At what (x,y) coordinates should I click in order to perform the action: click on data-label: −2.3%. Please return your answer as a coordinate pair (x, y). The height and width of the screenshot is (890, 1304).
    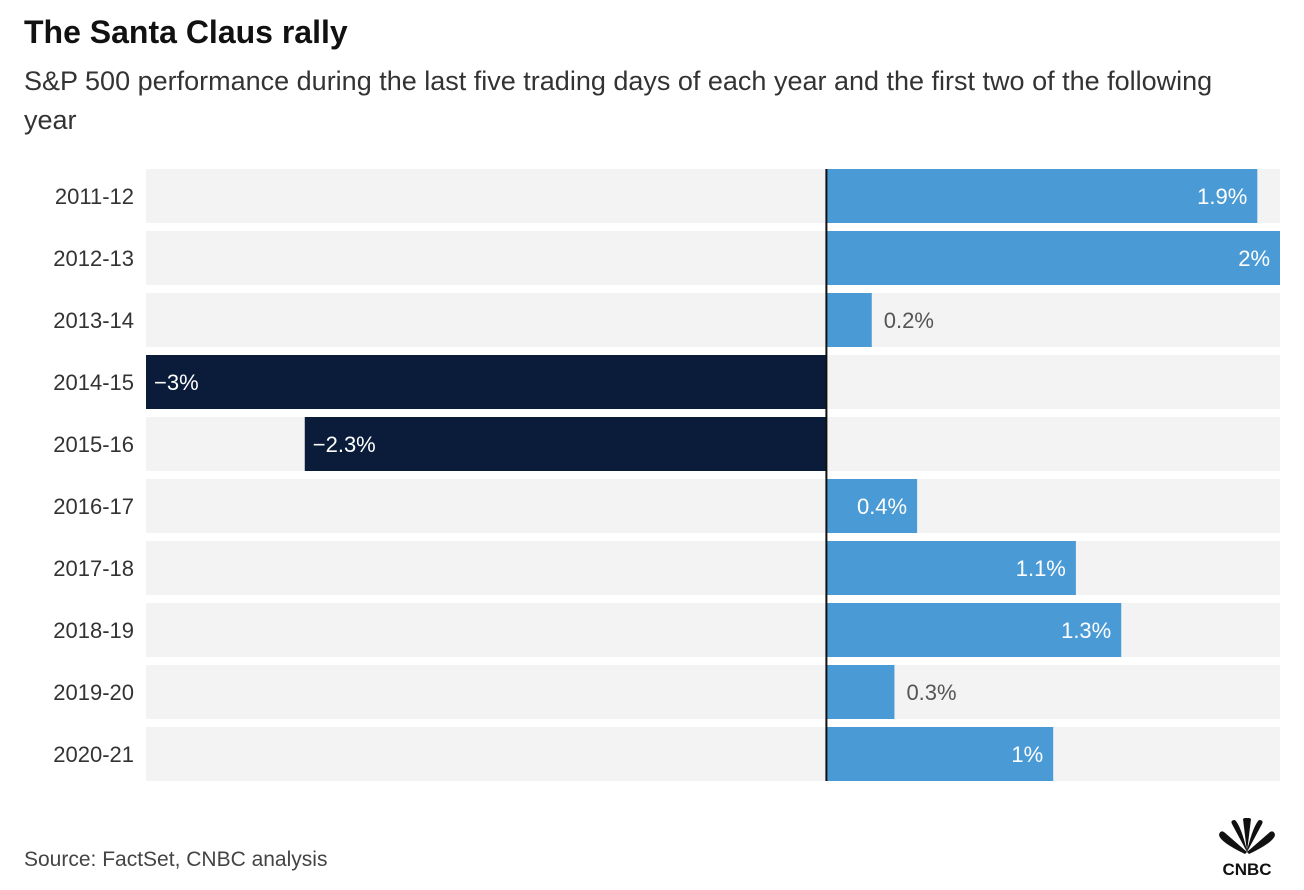
    Looking at the image, I should click on (344, 444).